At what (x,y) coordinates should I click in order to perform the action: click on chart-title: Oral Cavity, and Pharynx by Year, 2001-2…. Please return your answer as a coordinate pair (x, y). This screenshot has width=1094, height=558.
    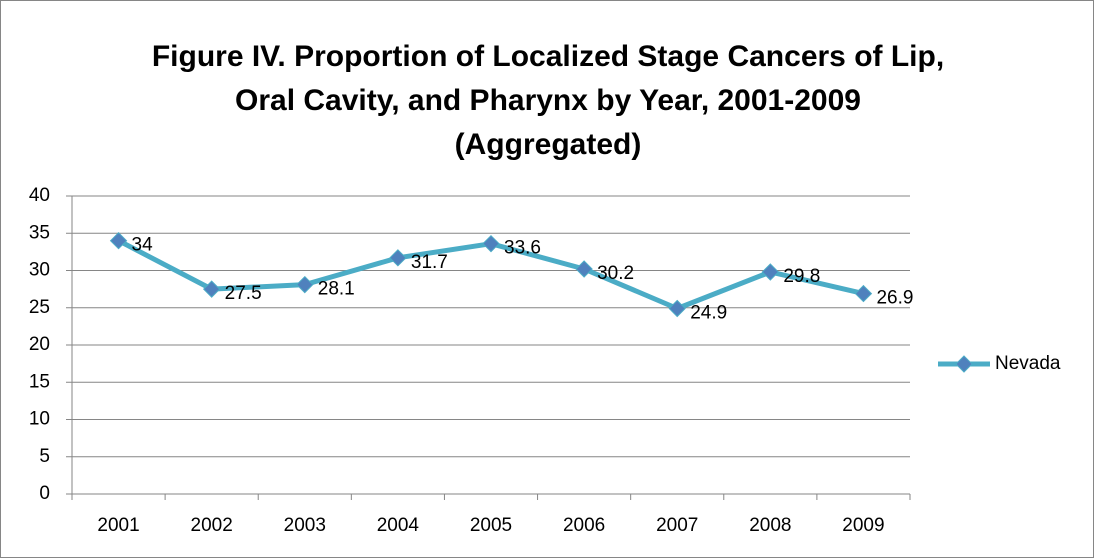
    Looking at the image, I should click on (548, 100).